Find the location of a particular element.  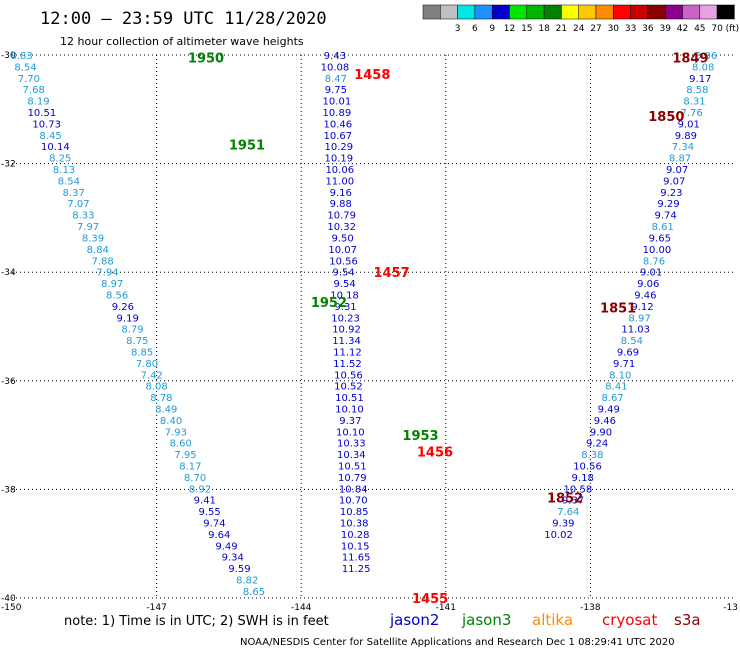

pass-number-label: 1457 is located at coordinates (392, 273).